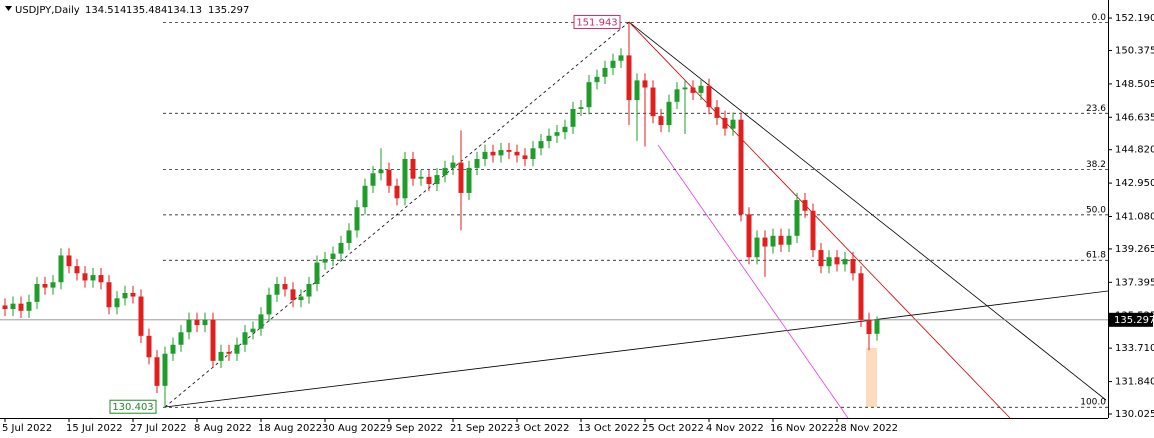 Image resolution: width=1154 pixels, height=438 pixels. I want to click on x-tick-label: 9 Sep 2022, so click(414, 428).